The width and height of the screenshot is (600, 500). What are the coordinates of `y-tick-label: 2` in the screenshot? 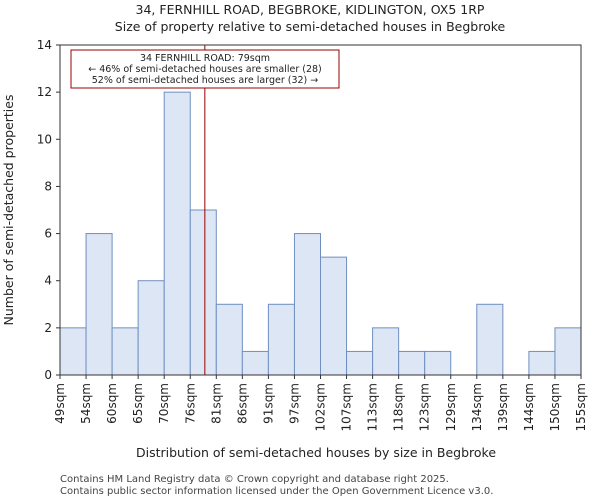 It's located at (48, 328).